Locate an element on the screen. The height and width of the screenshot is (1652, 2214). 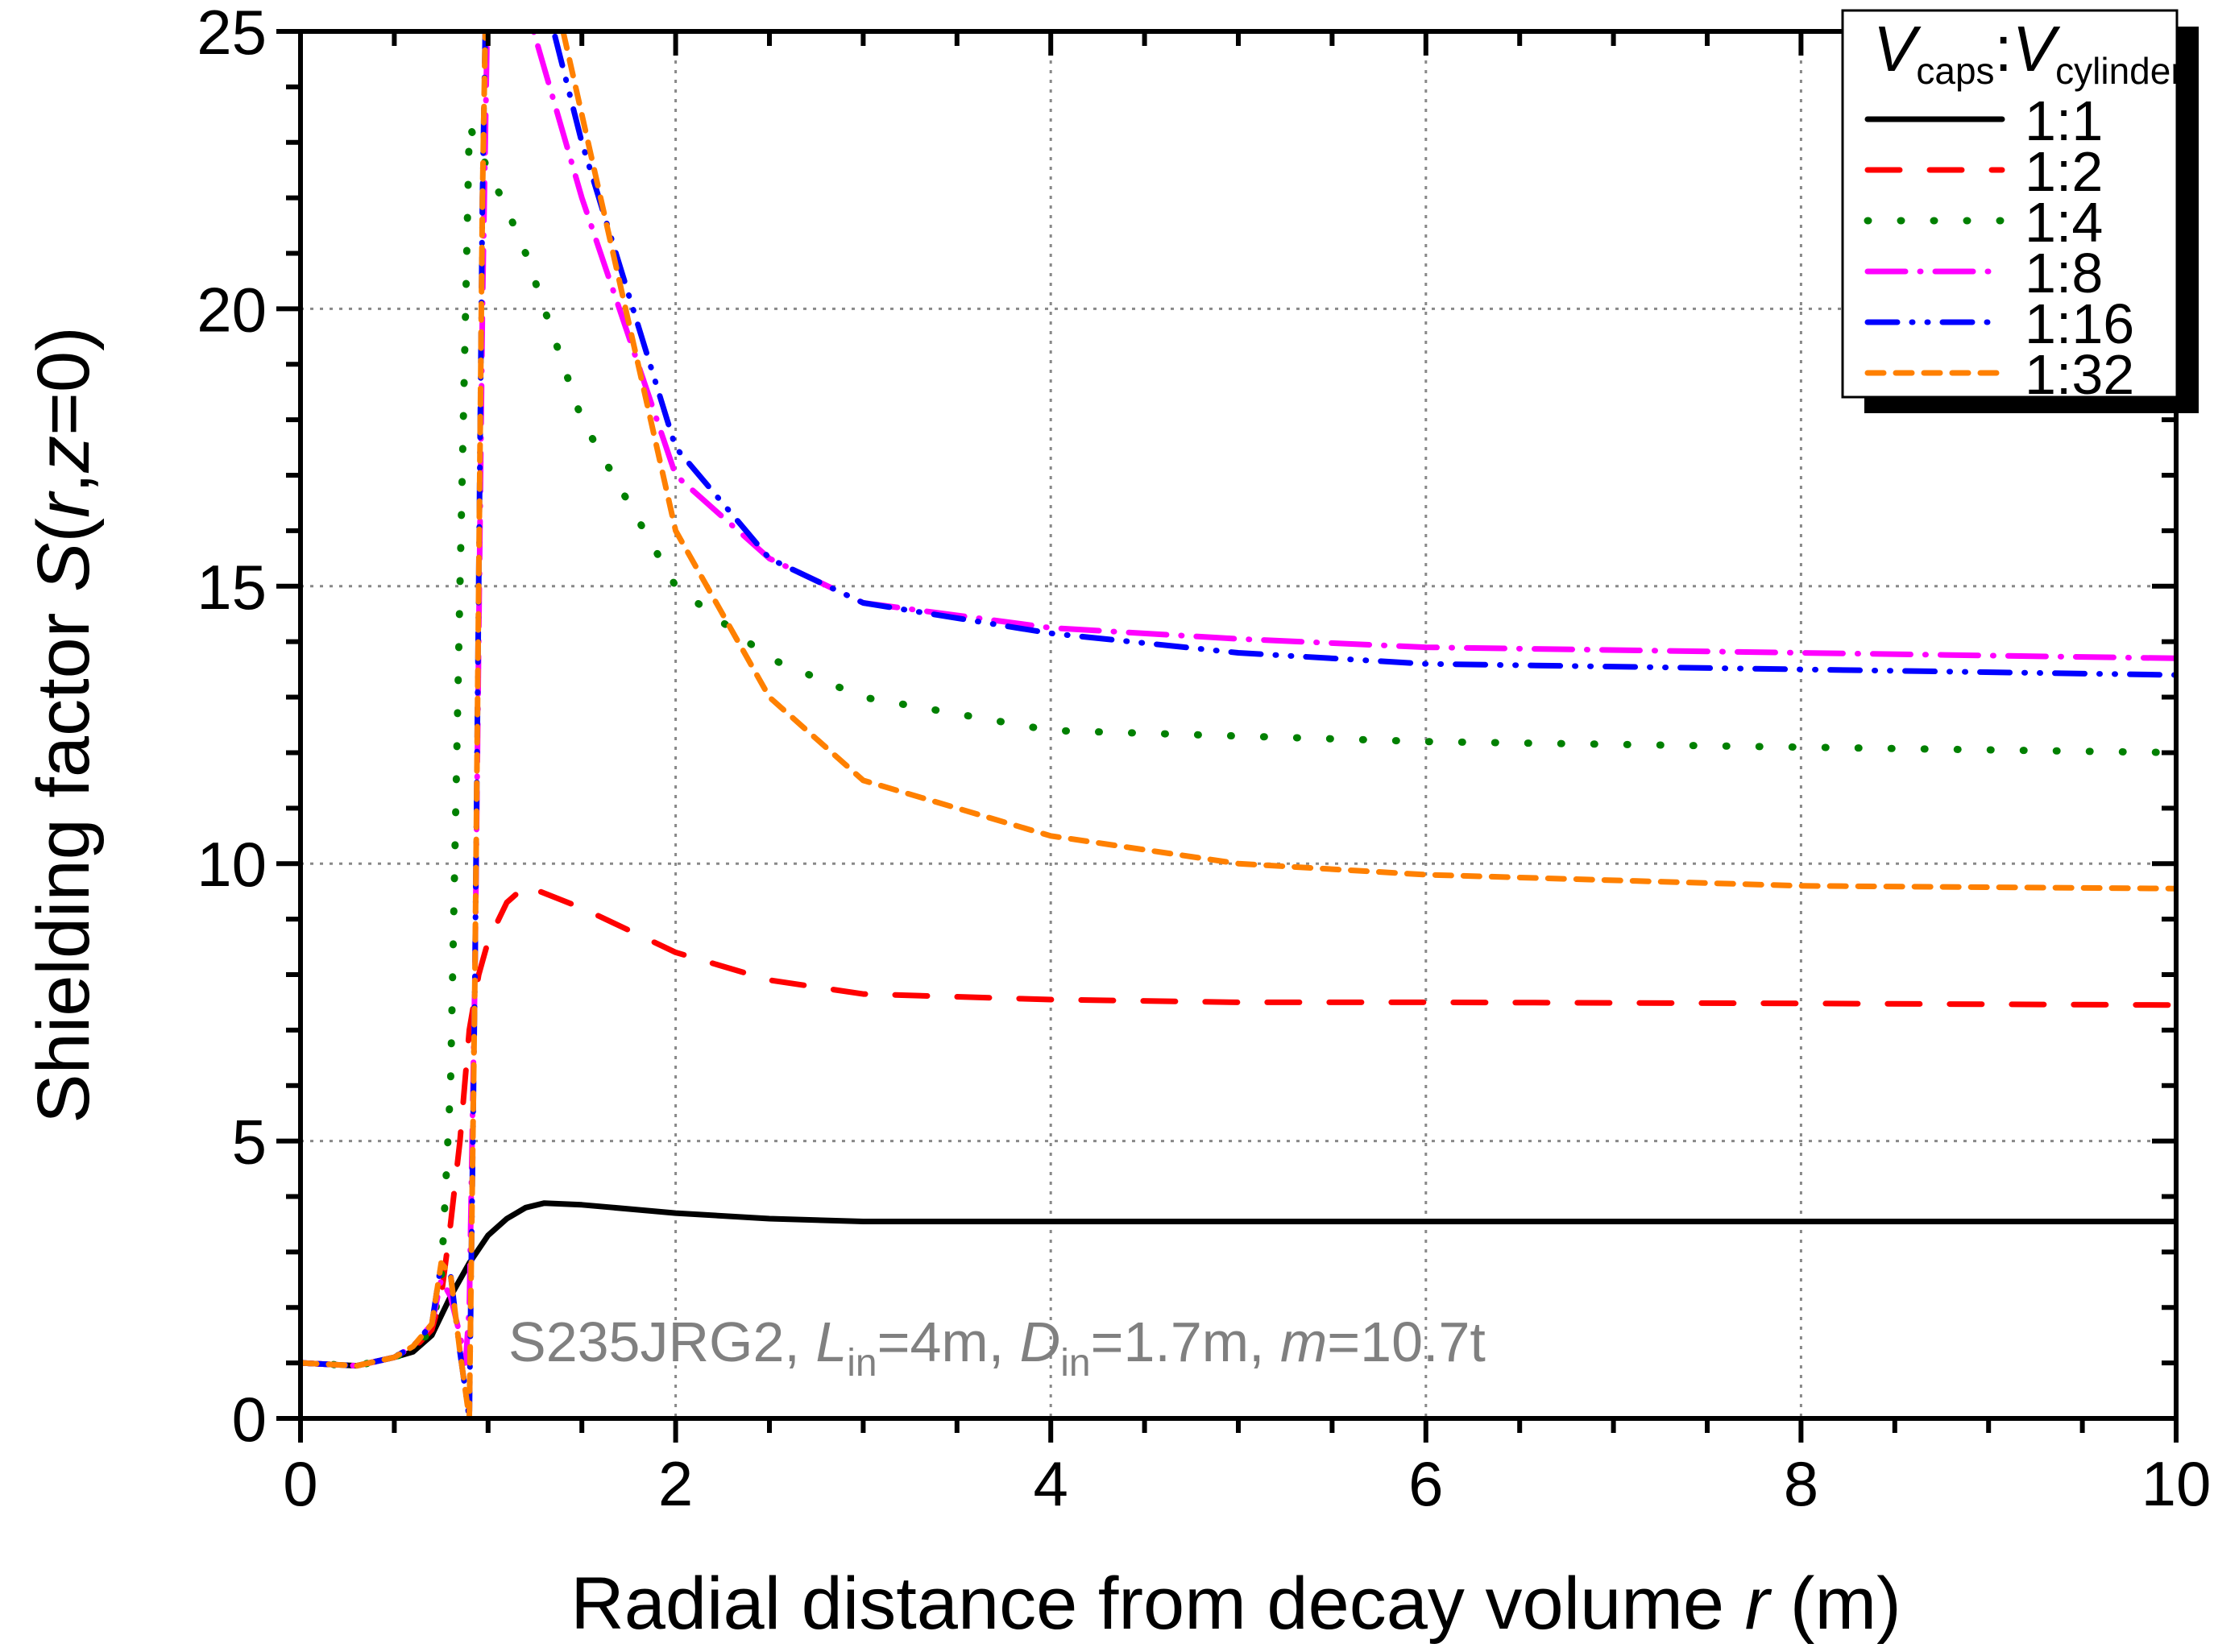
x-tick-label: 6 is located at coordinates (1426, 1483).